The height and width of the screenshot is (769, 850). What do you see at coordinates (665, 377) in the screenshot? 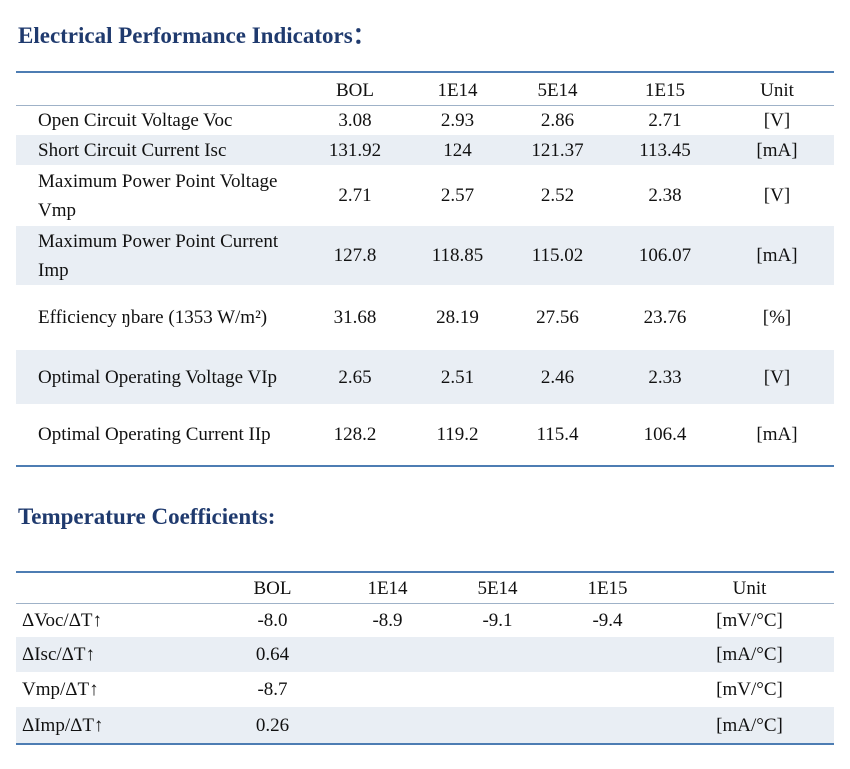
I see `cell: 2.33` at bounding box center [665, 377].